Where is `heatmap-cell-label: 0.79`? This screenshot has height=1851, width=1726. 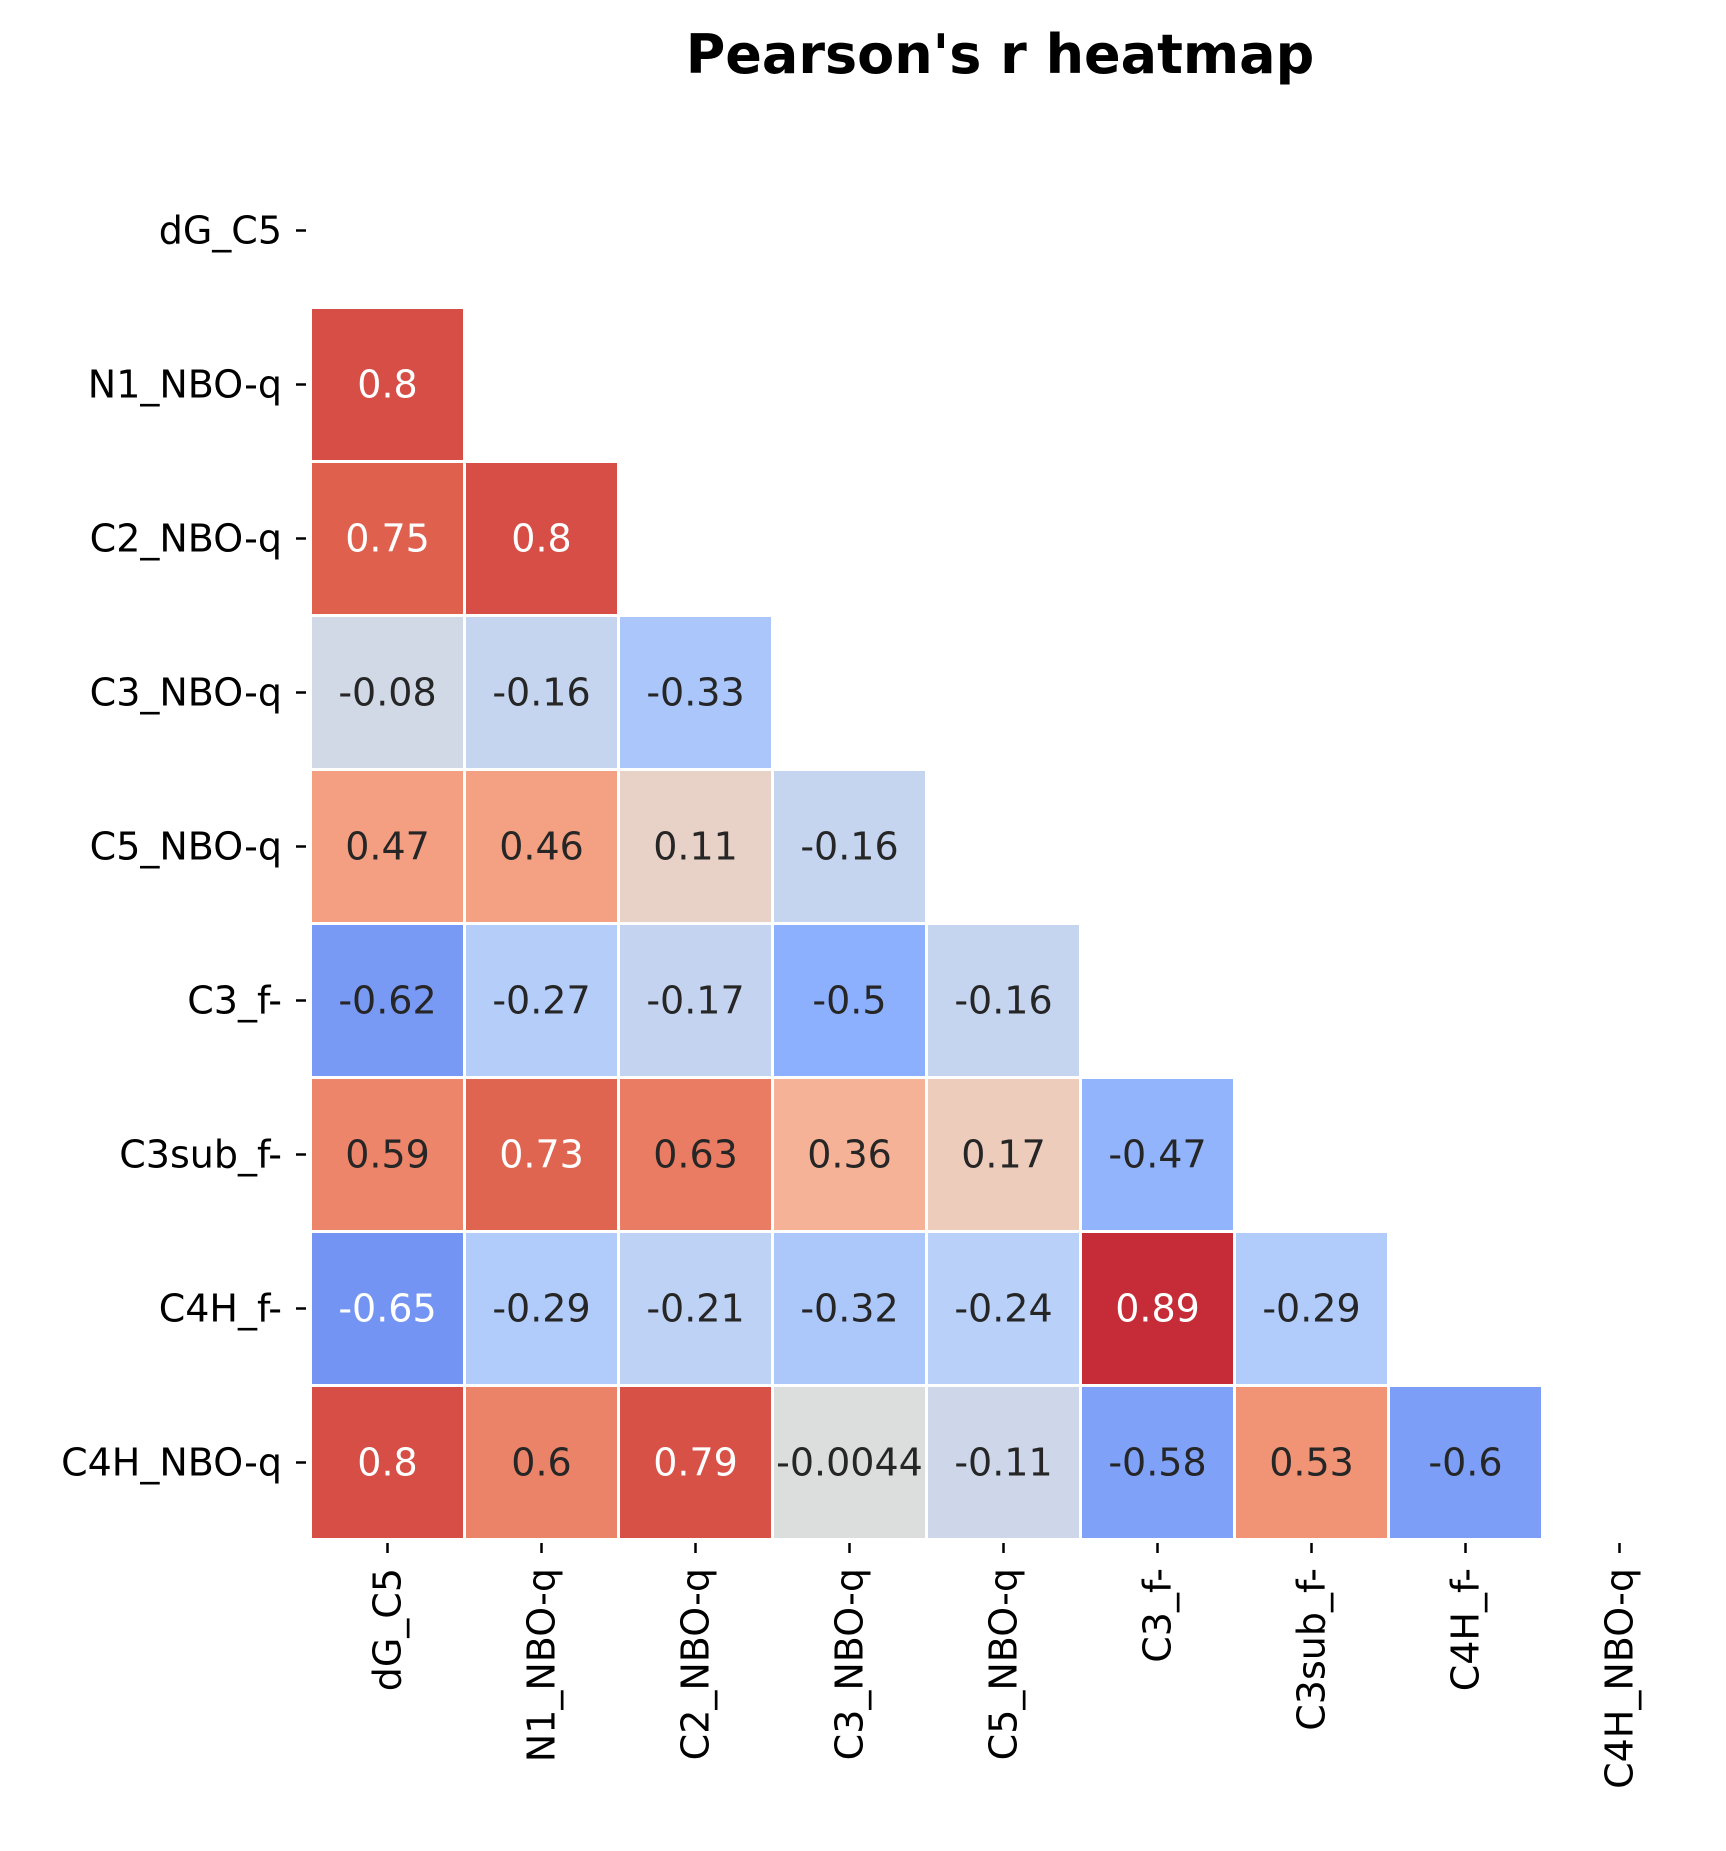
heatmap-cell-label: 0.79 is located at coordinates (695, 1463).